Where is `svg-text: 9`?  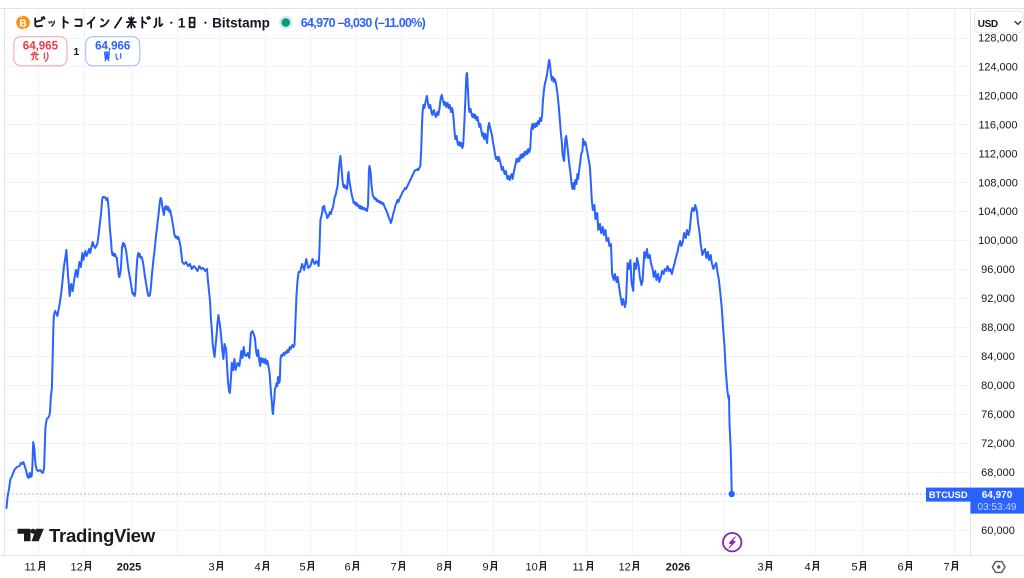 svg-text: 9 is located at coordinates (486, 567).